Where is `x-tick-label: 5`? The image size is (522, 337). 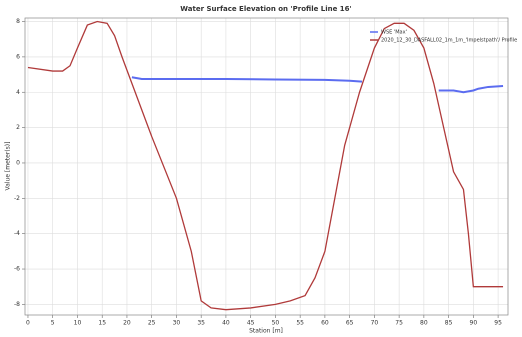
x-tick-label: 5 is located at coordinates (53, 323).